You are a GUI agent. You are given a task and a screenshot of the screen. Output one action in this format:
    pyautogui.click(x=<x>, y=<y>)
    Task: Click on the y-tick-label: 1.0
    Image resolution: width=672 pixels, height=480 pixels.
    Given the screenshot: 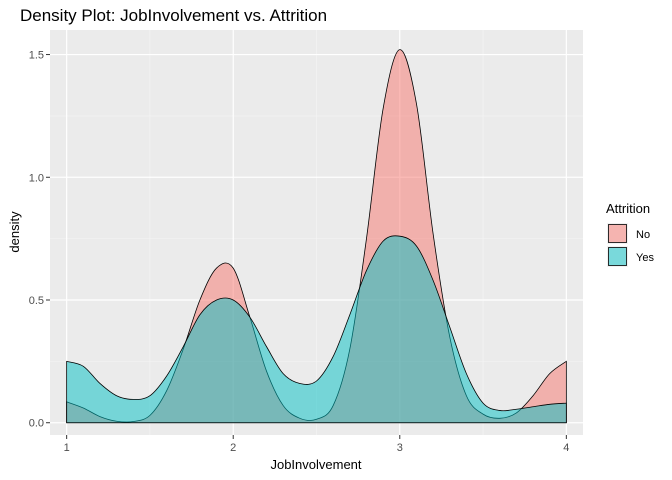 What is the action you would take?
    pyautogui.click(x=36, y=178)
    